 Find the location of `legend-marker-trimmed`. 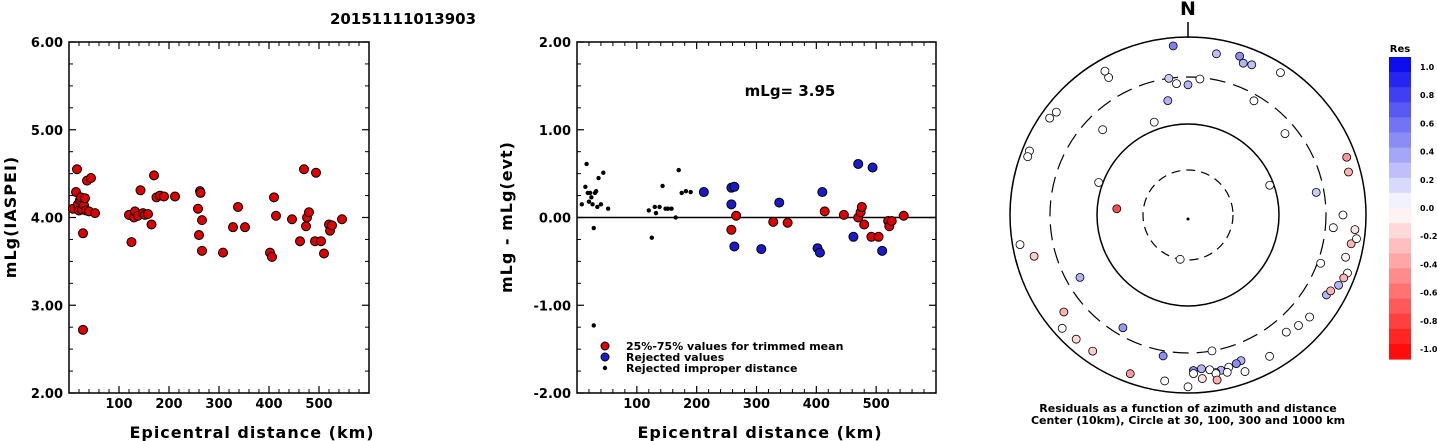

legend-marker-trimmed is located at coordinates (605, 346).